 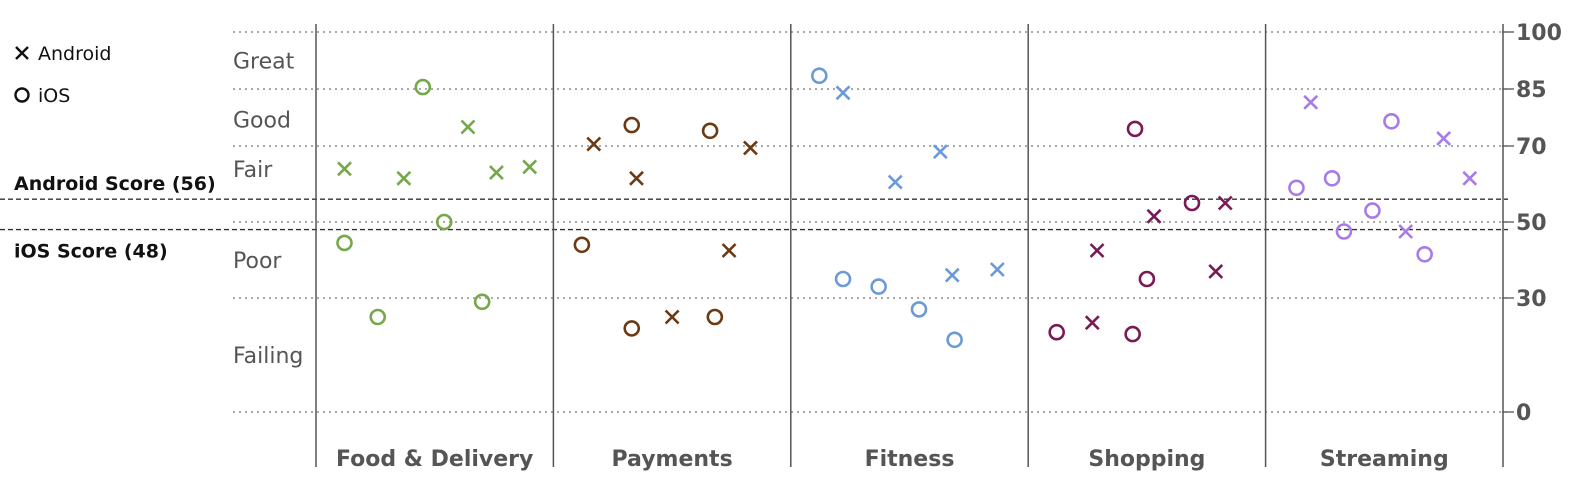 What do you see at coordinates (1523, 413) in the screenshot?
I see `y-tick-label: 0` at bounding box center [1523, 413].